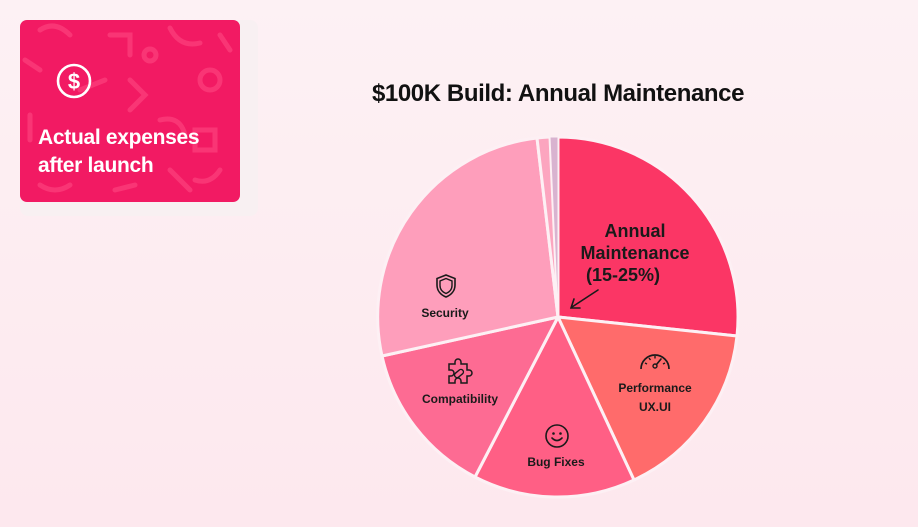 The image size is (918, 527). What do you see at coordinates (119, 137) in the screenshot?
I see `card-title-line1: Actual expenses` at bounding box center [119, 137].